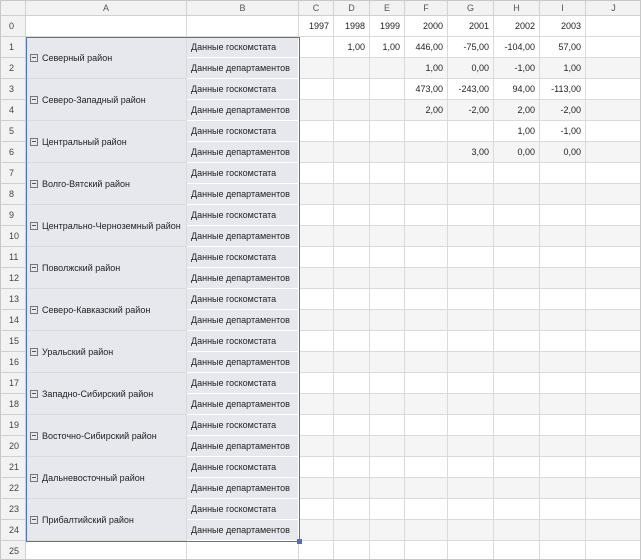  I want to click on region-cell: Волго-Вятский район, so click(106, 184).